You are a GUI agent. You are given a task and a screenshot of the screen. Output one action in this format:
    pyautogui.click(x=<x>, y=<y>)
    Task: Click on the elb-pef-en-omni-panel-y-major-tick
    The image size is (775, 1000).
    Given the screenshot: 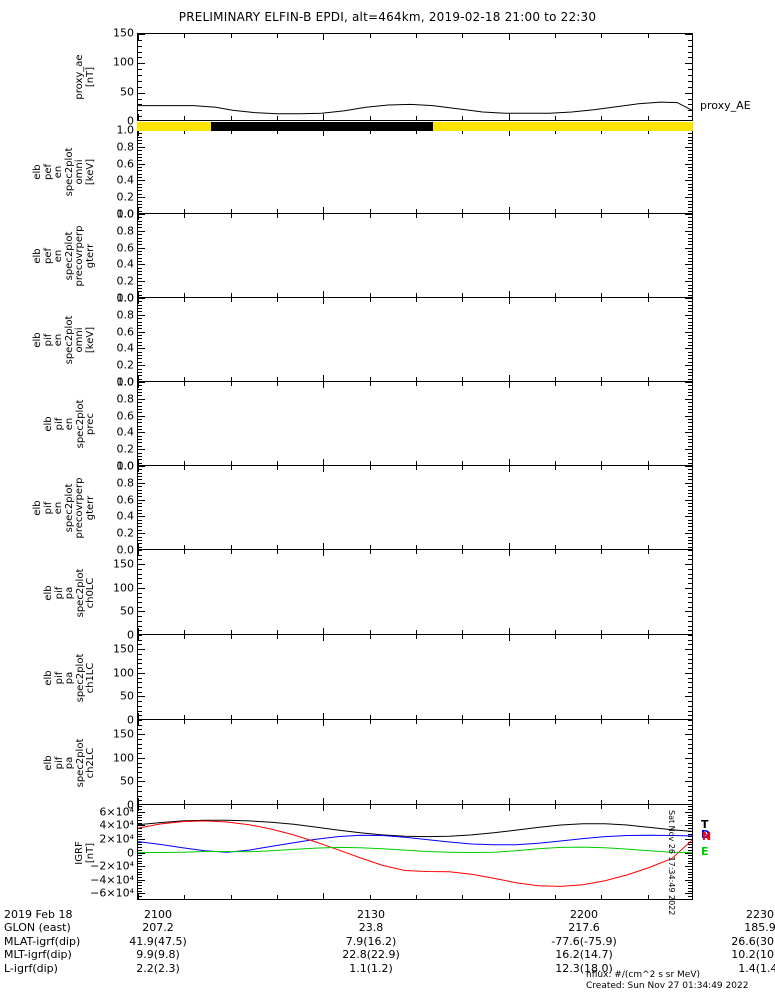 What is the action you would take?
    pyautogui.click(x=141, y=164)
    